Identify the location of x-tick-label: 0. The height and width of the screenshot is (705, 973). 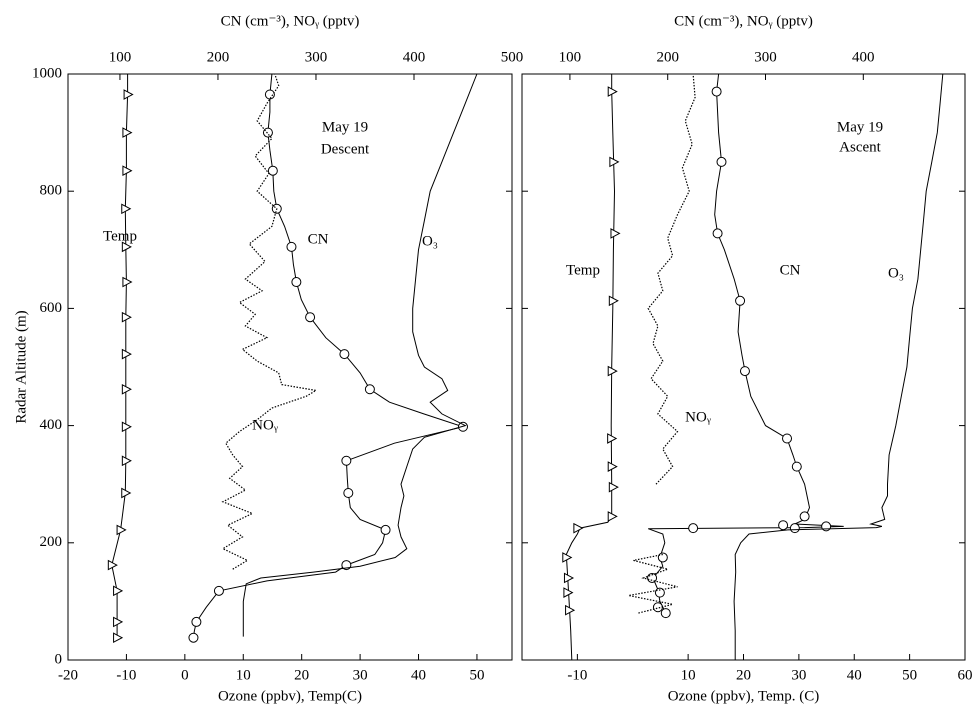
(185, 675).